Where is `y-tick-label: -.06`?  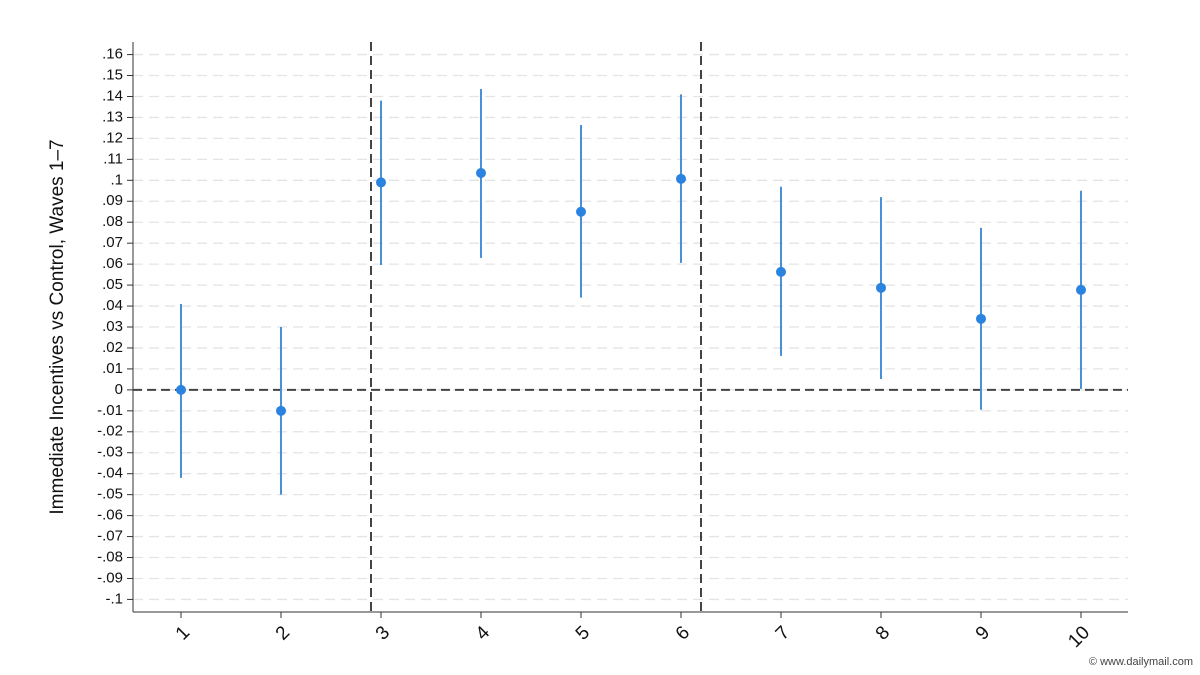
y-tick-label: -.06 is located at coordinates (110, 515).